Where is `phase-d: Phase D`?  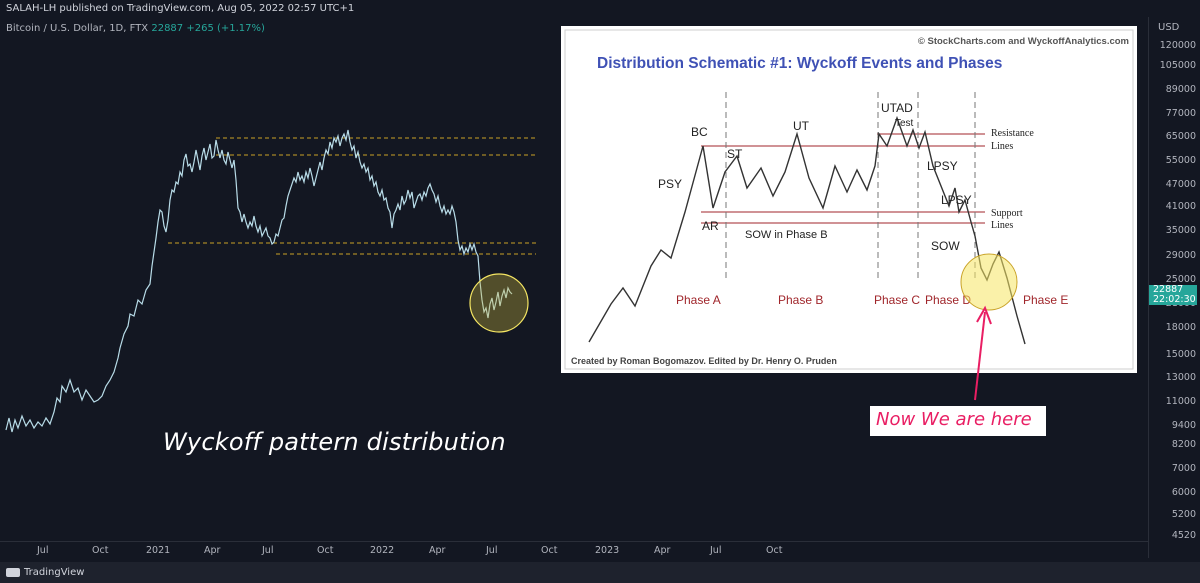
phase-d: Phase D is located at coordinates (948, 300).